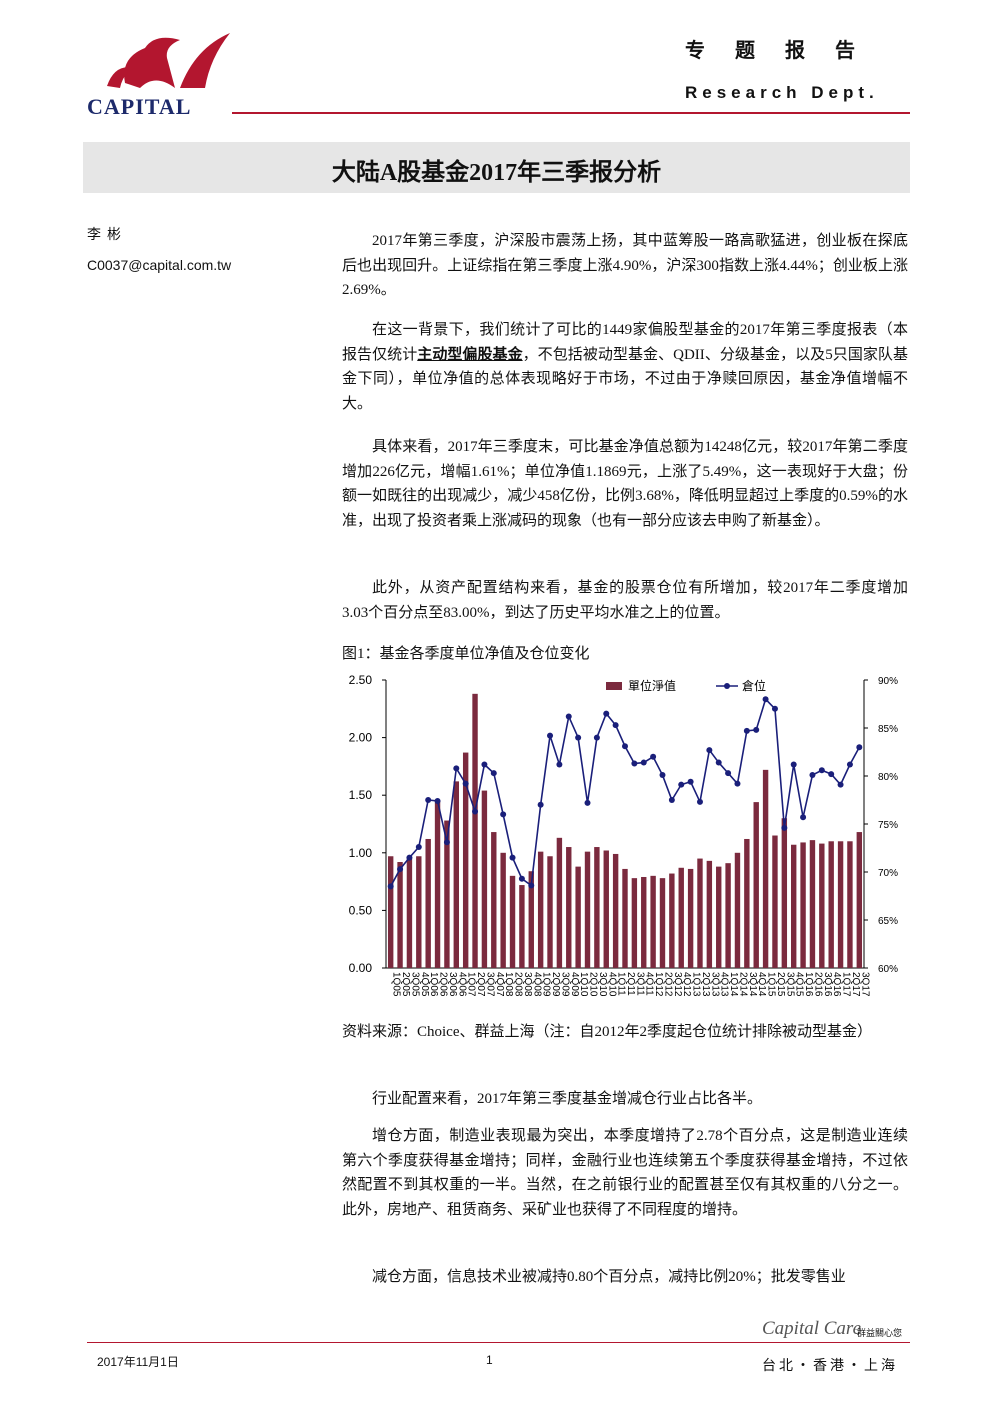  Describe the element at coordinates (546, 984) in the screenshot. I see `x-tick-label: 1Q09` at that location.